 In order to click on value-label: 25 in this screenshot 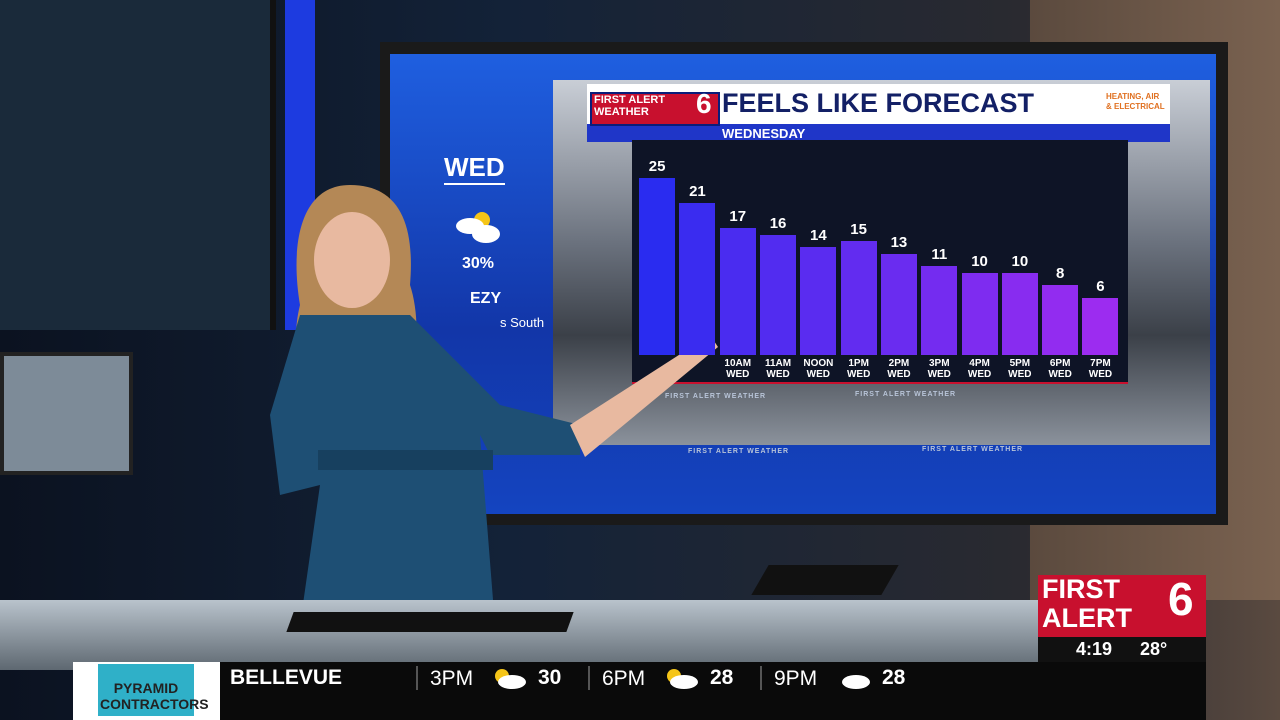, I will do `click(657, 166)`.